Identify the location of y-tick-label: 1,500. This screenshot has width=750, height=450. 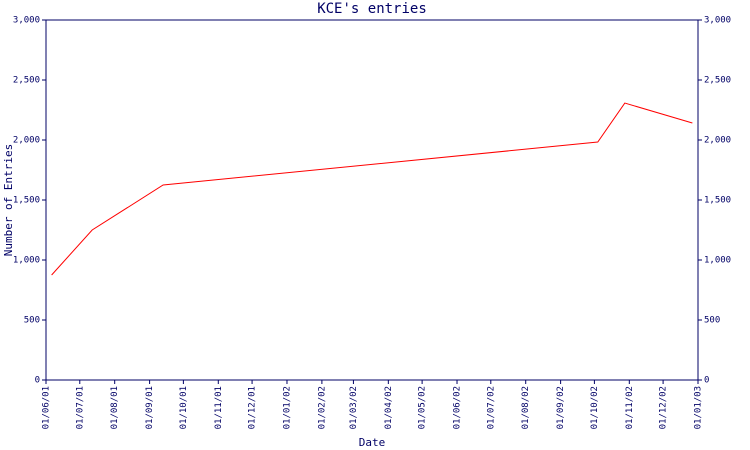
(26, 201).